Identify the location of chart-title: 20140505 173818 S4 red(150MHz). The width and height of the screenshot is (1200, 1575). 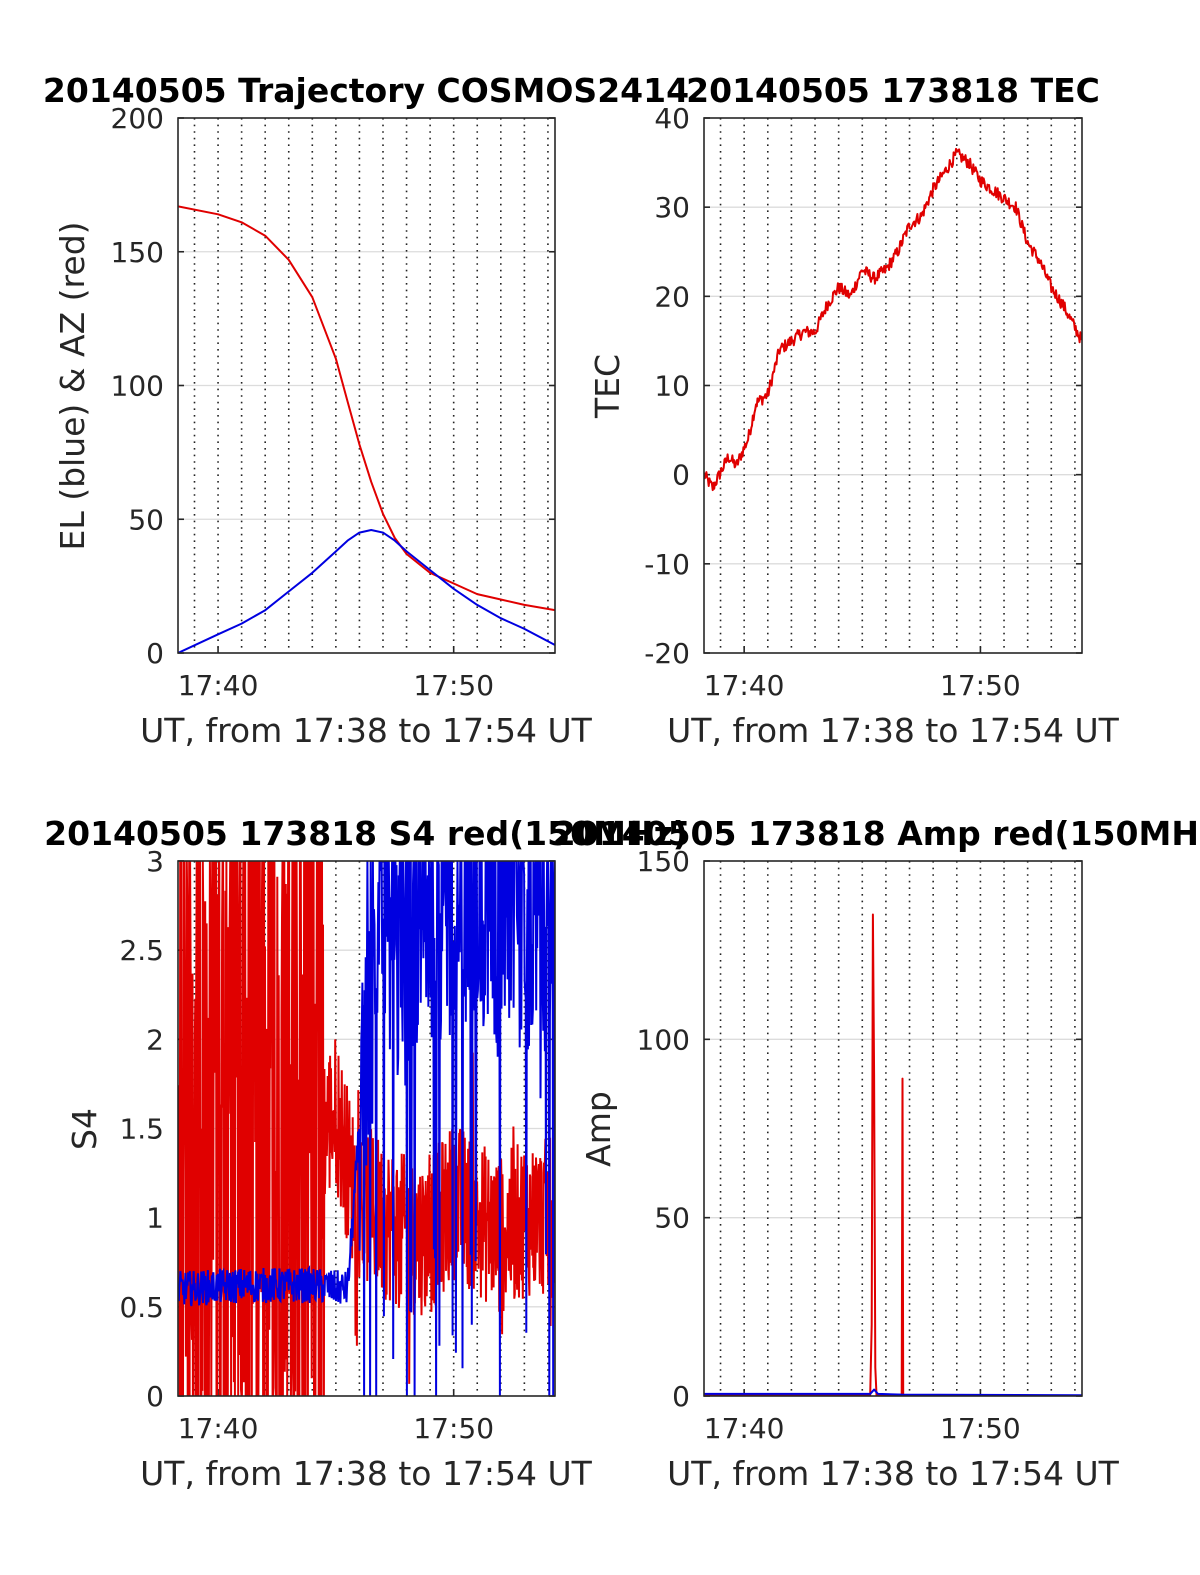
(366, 833).